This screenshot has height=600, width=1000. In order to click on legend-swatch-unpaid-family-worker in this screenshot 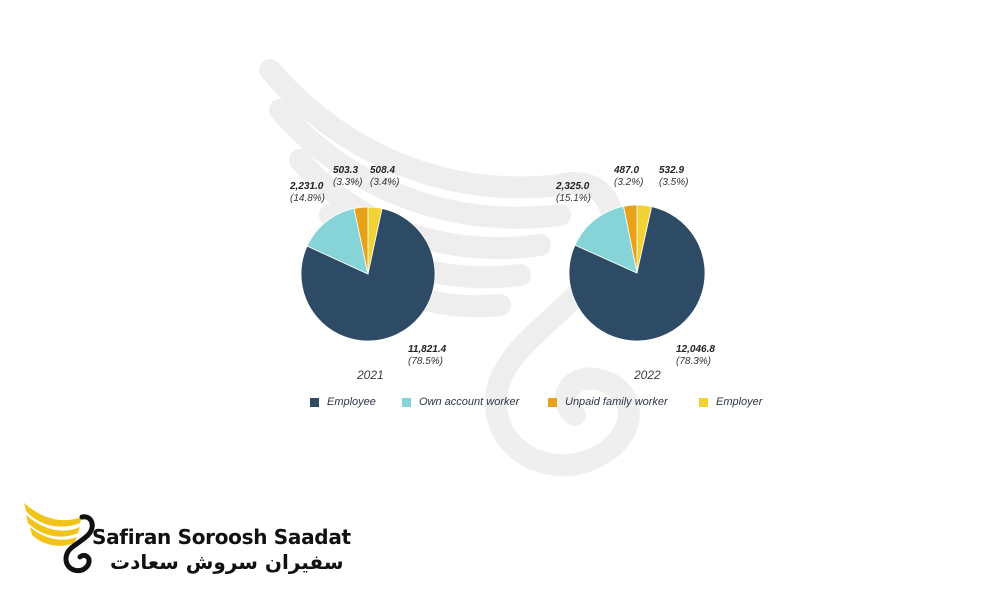, I will do `click(552, 402)`.